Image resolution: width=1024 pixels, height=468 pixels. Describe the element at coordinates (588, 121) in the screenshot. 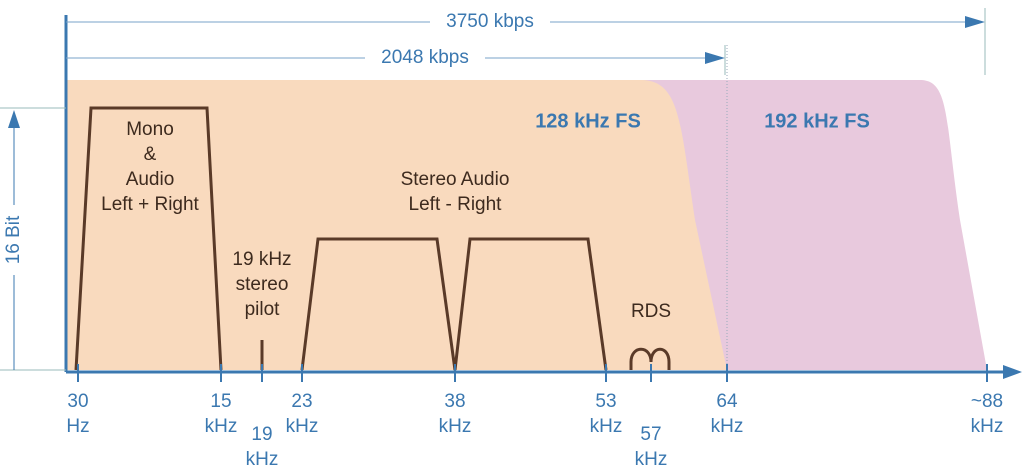

I see `region-label: 128 kHz FS` at that location.